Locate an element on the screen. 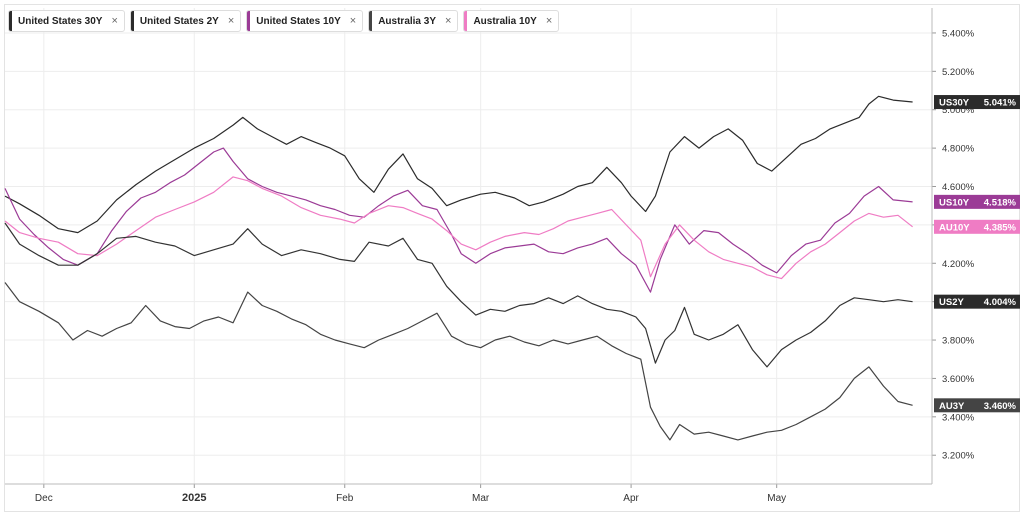 This screenshot has height=516, width=1024. badge-series-value: 4.004% is located at coordinates (1000, 302).